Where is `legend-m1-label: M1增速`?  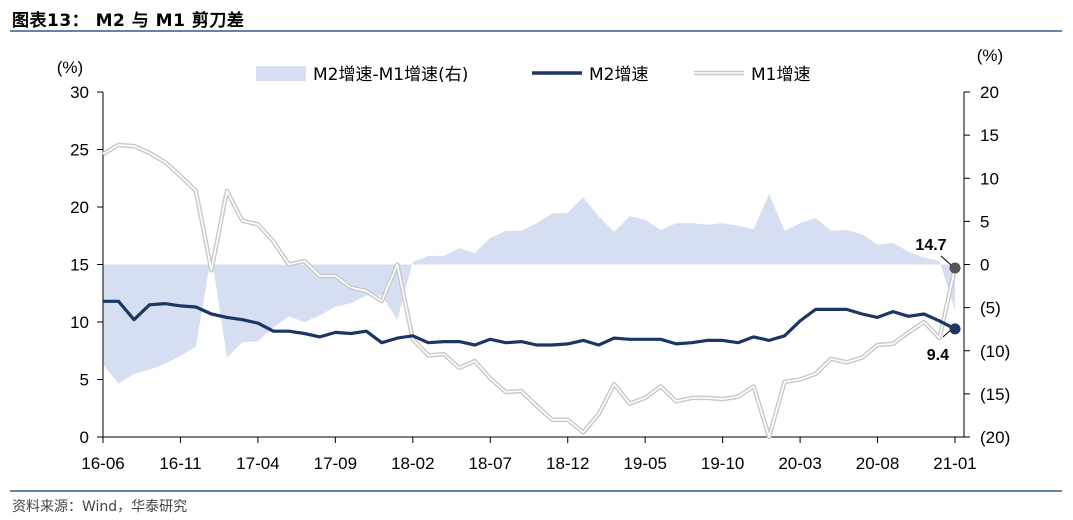 legend-m1-label: M1增速 is located at coordinates (780, 75).